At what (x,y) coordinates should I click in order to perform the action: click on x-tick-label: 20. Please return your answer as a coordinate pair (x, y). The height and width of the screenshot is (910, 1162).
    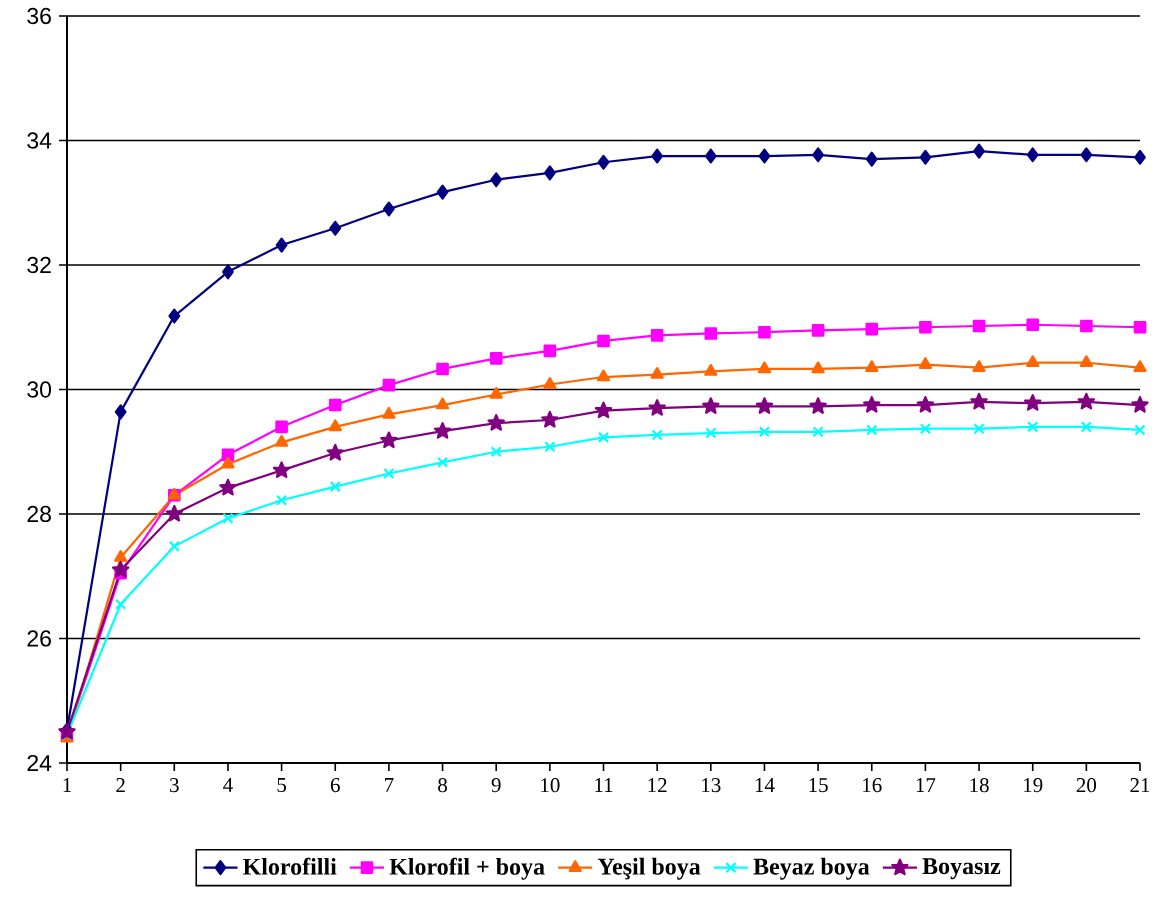
    Looking at the image, I should click on (1086, 785).